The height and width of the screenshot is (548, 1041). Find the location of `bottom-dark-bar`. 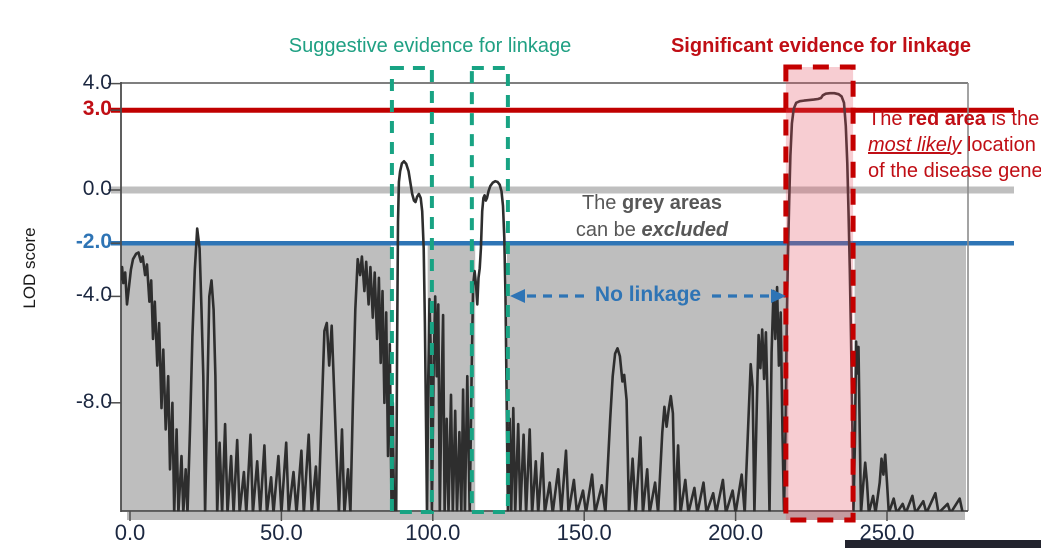

bottom-dark-bar is located at coordinates (943, 544).